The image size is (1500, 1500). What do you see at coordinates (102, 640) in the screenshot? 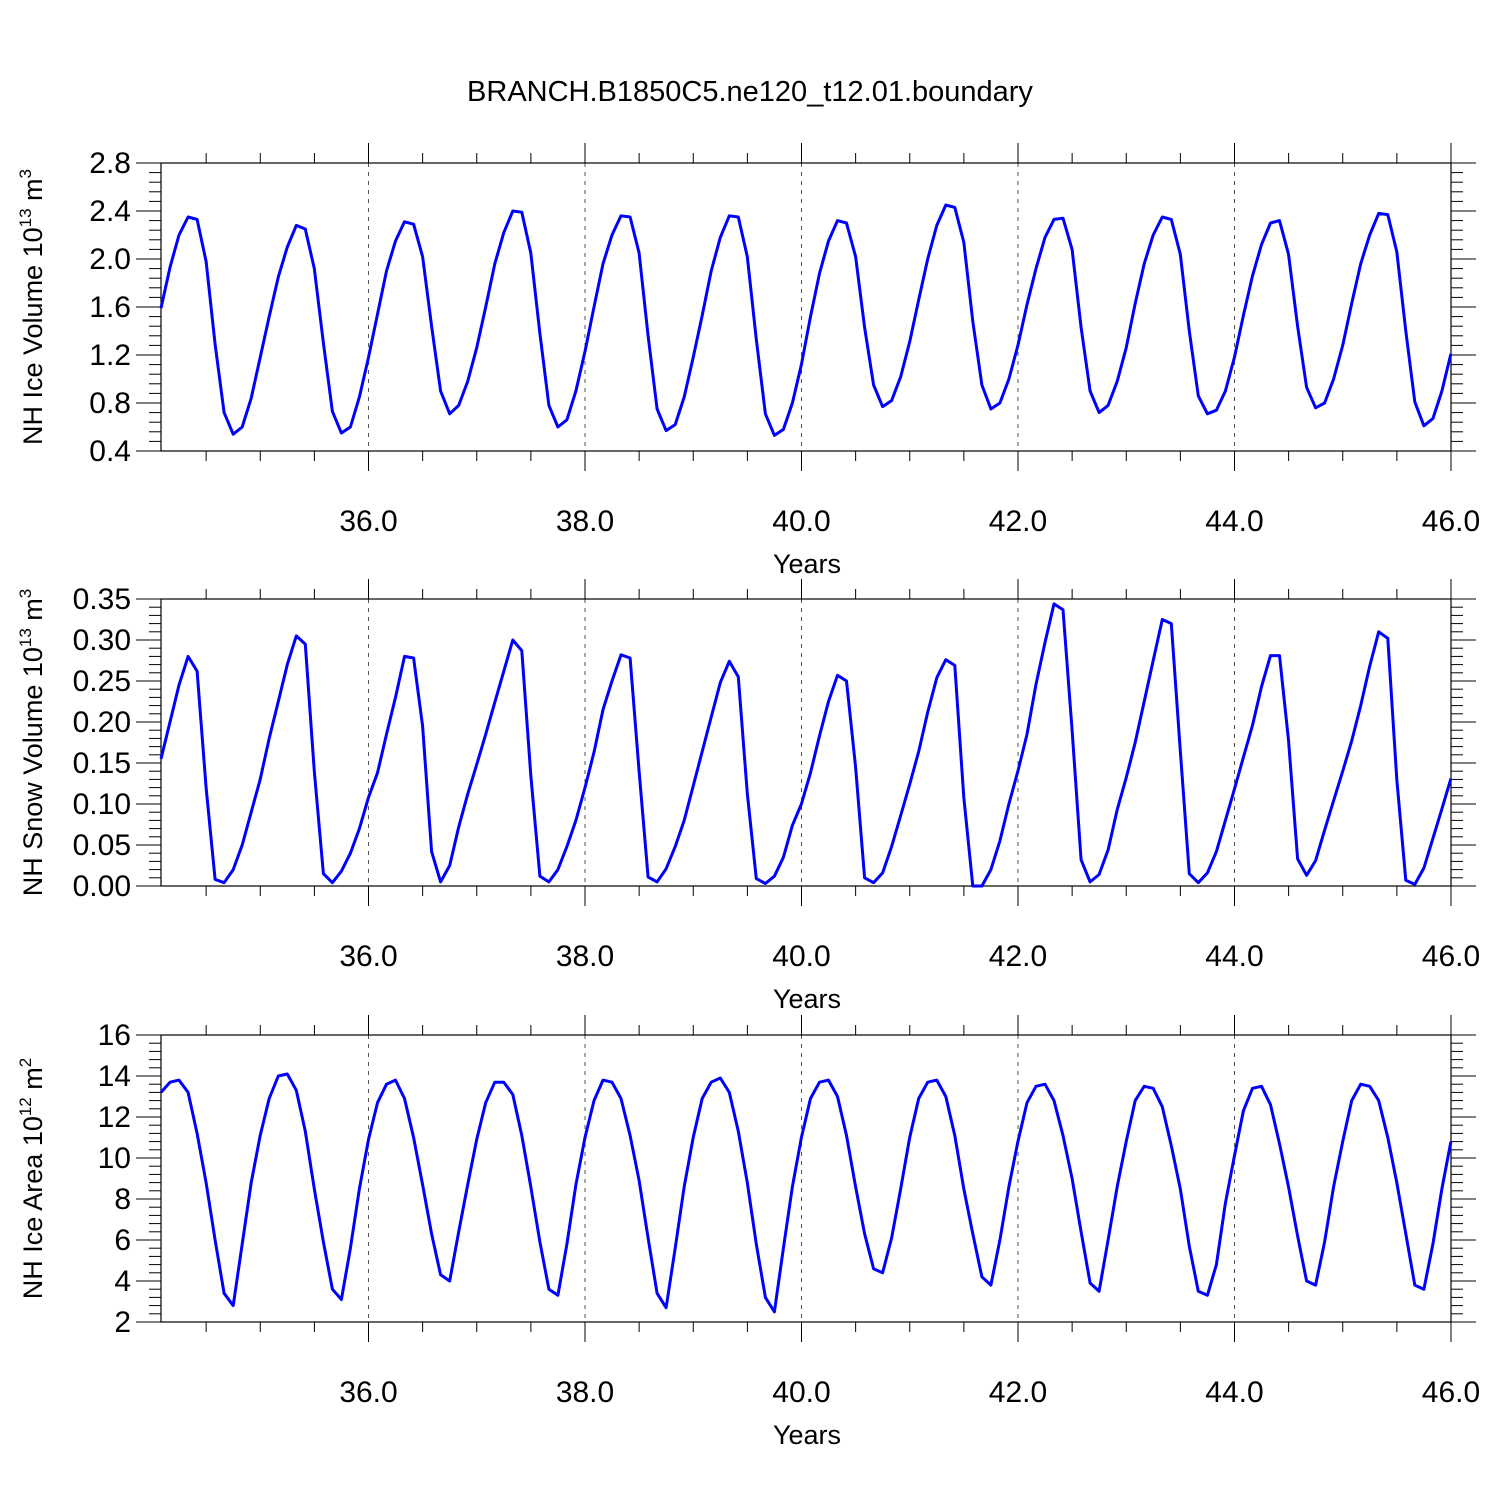
I see `y-tick-label: 0.30` at bounding box center [102, 640].